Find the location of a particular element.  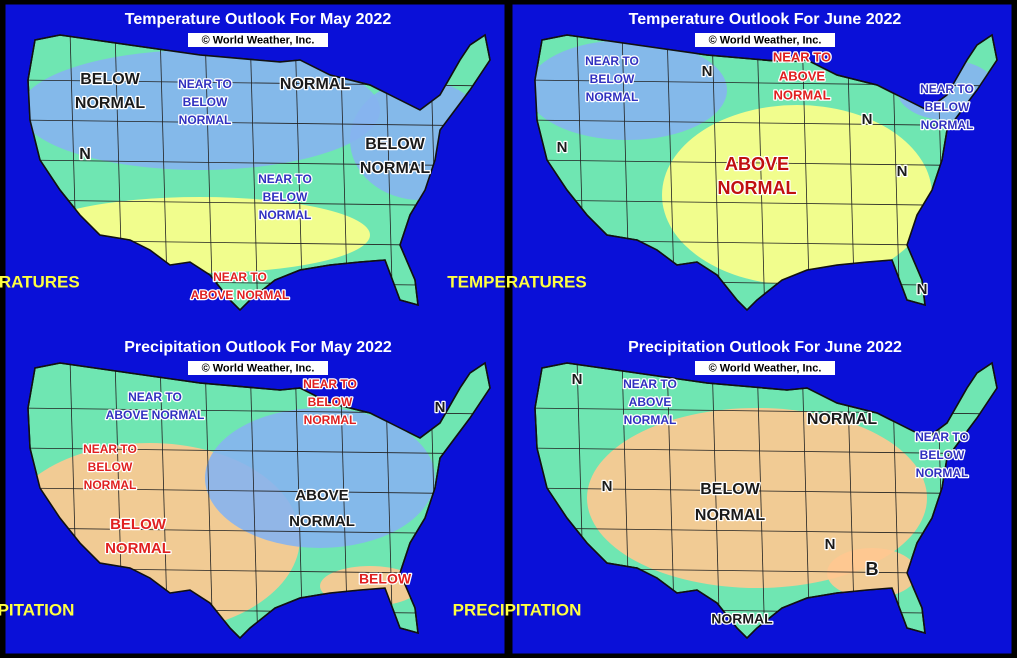

region-label: B is located at coordinates (872, 569).